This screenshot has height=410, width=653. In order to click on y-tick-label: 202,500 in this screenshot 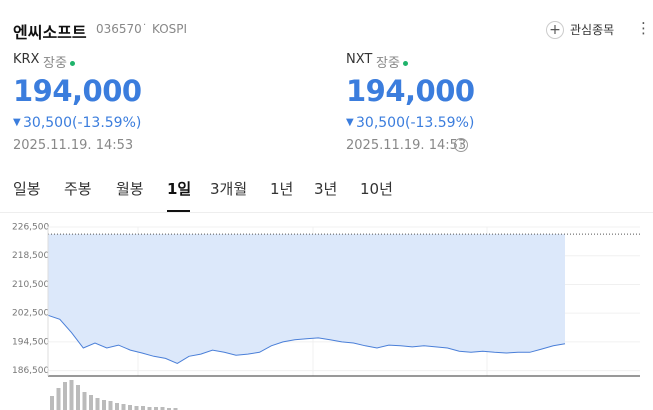, I will do `click(30, 314)`.